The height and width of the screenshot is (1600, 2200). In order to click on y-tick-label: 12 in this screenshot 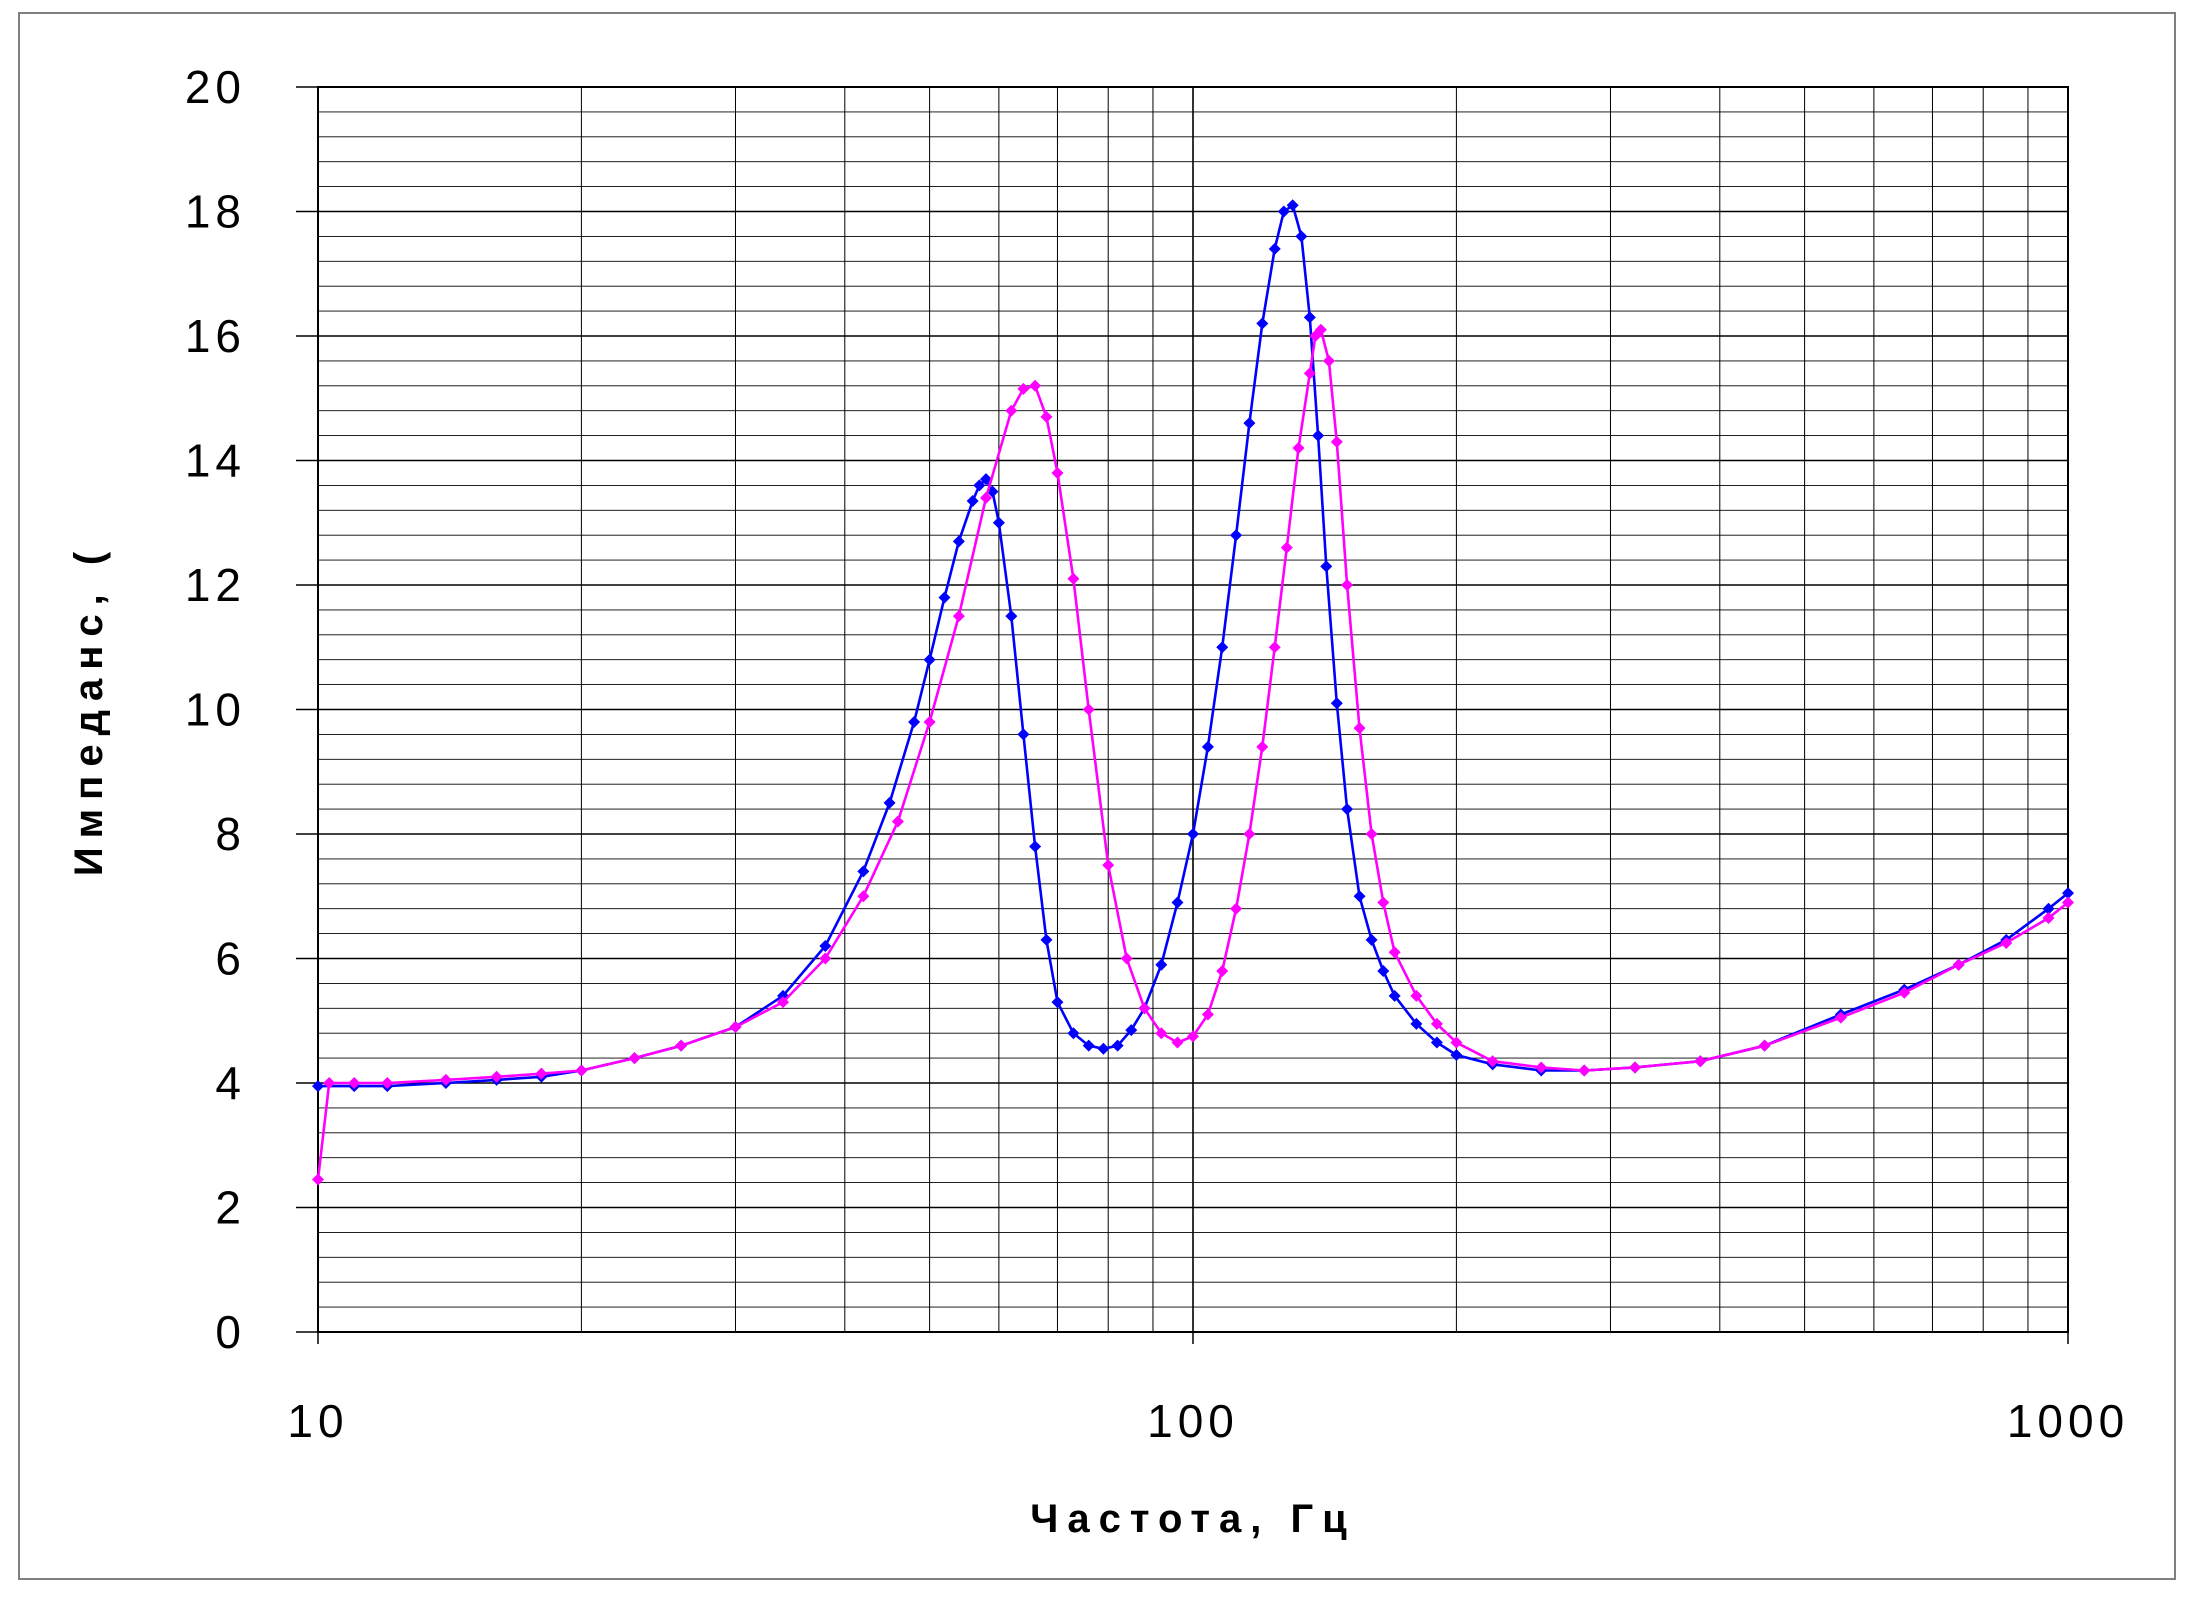, I will do `click(215, 585)`.